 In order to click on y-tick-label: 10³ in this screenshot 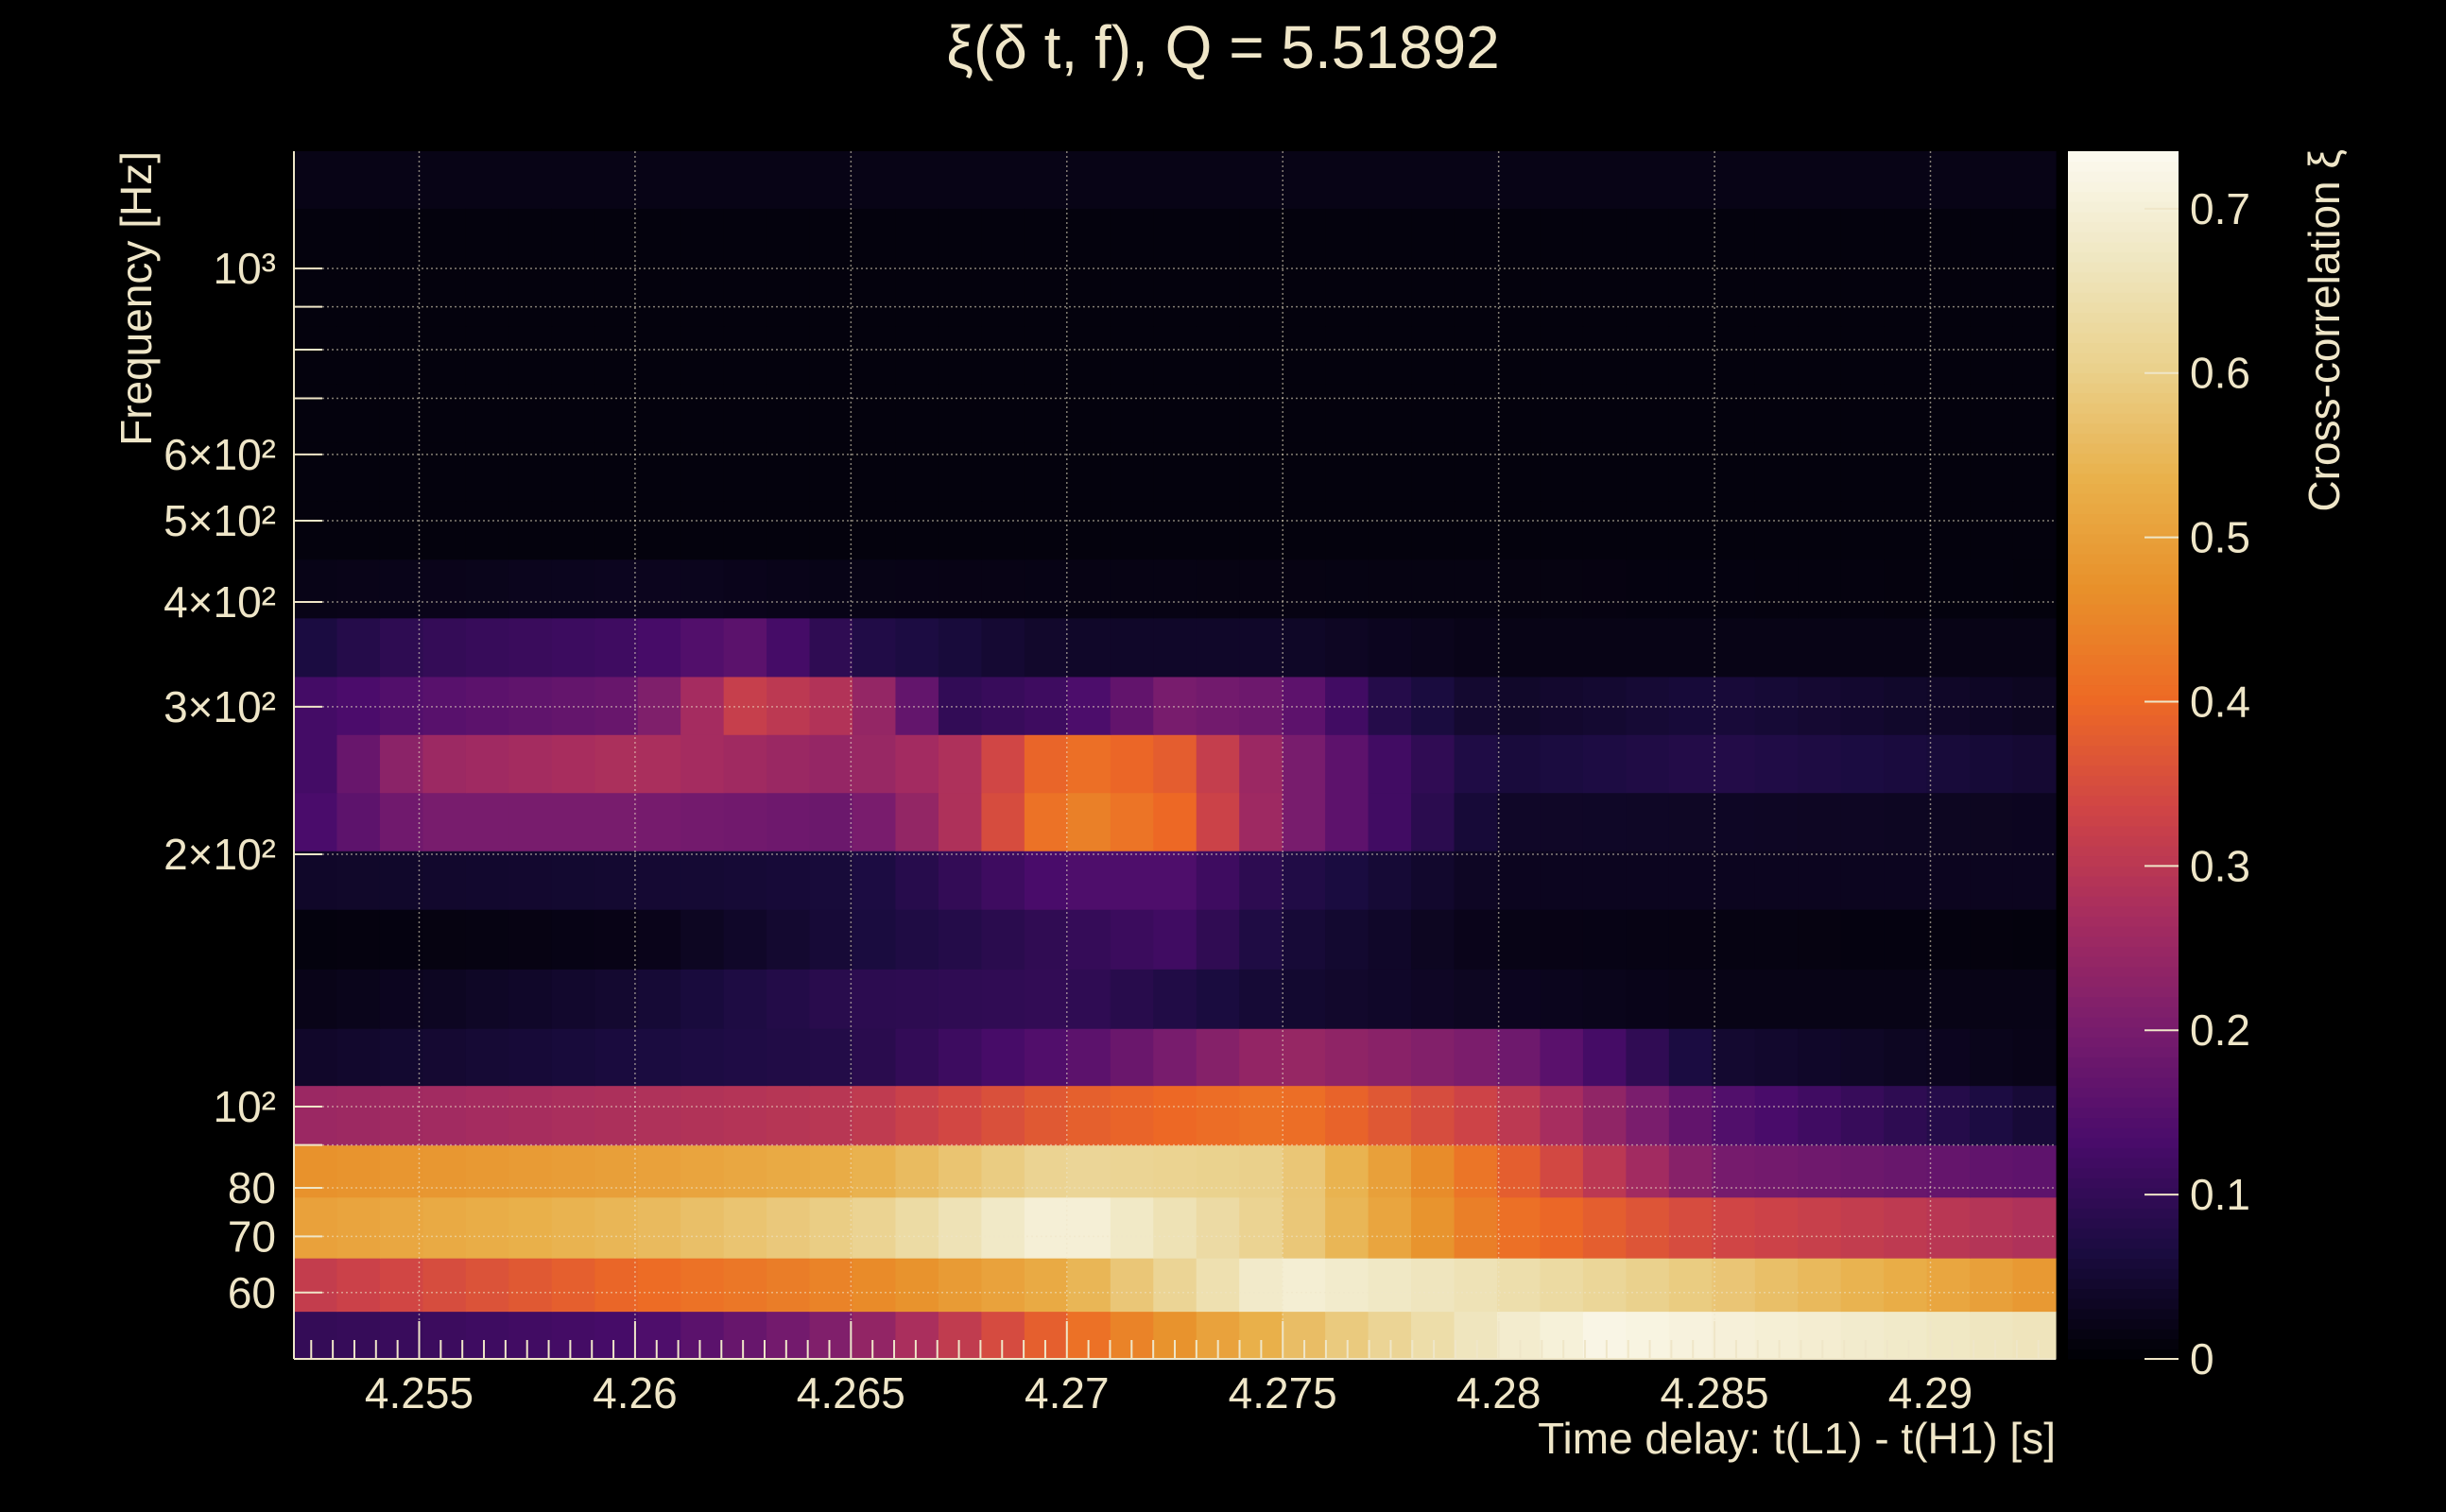, I will do `click(245, 268)`.